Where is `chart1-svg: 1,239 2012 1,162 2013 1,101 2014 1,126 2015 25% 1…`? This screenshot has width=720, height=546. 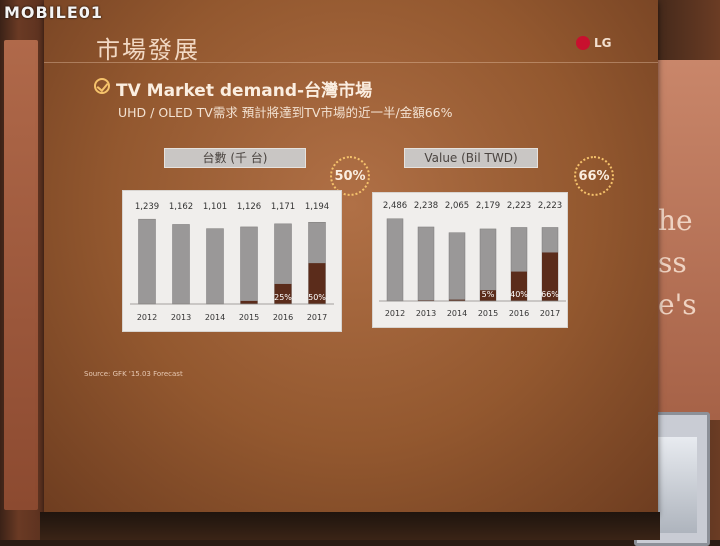
chart1-svg: 1,239 2012 1,162 2013 1,101 2014 1,126 2015 25% 1… is located at coordinates (232, 262).